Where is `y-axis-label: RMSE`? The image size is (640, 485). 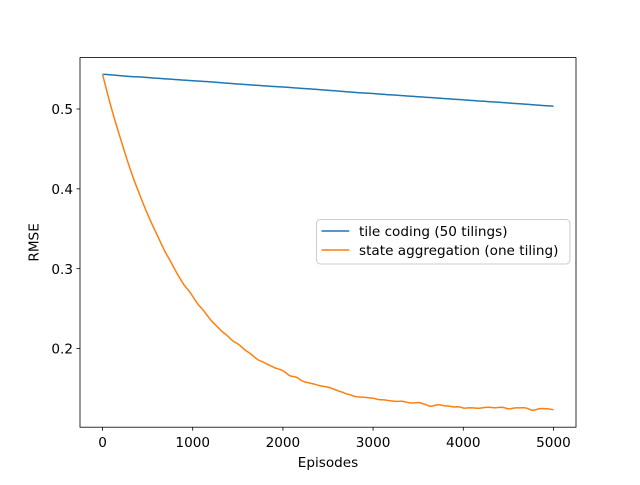
y-axis-label: RMSE is located at coordinates (34, 242).